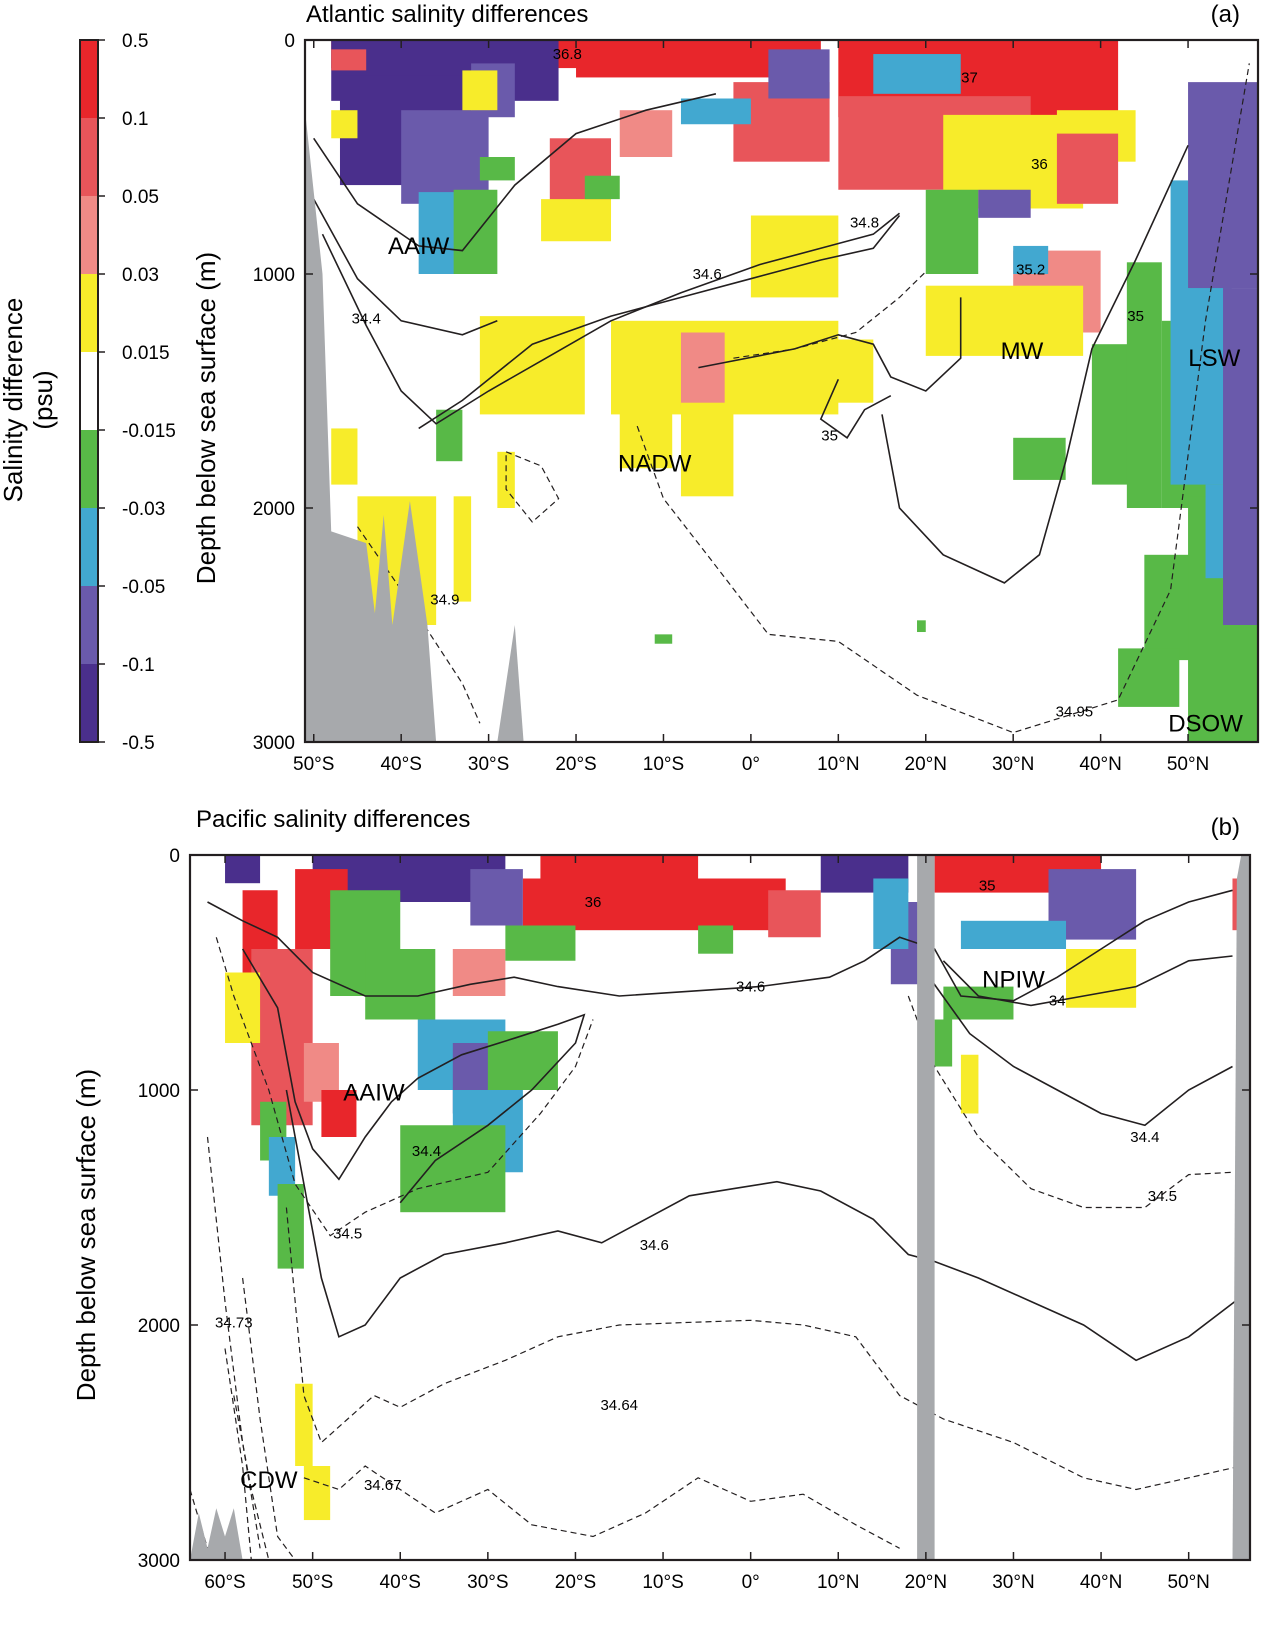 The width and height of the screenshot is (1280, 1643). What do you see at coordinates (487, 1582) in the screenshot?
I see `pacific-x-tick-label: 30°S` at bounding box center [487, 1582].